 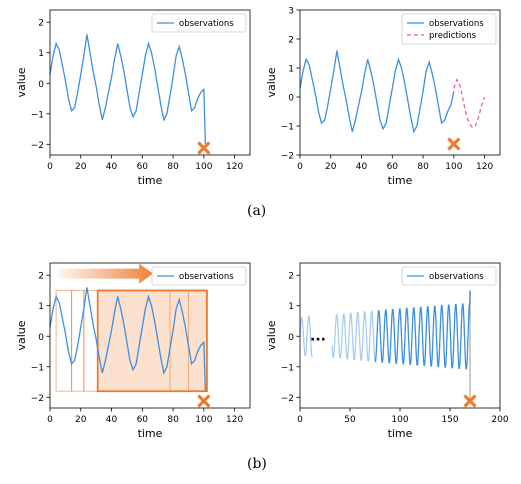 I want to click on series-predictions, so click(x=469, y=103).